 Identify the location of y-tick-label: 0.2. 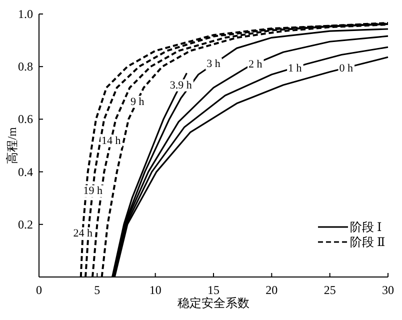
(25, 224).